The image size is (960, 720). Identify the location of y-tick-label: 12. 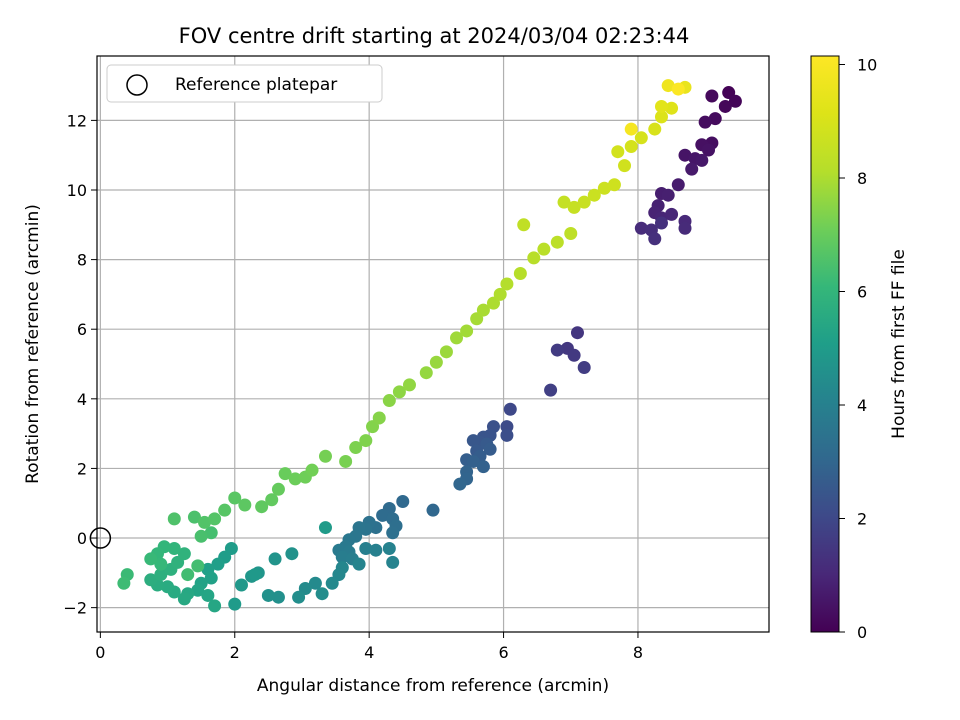
(77, 120).